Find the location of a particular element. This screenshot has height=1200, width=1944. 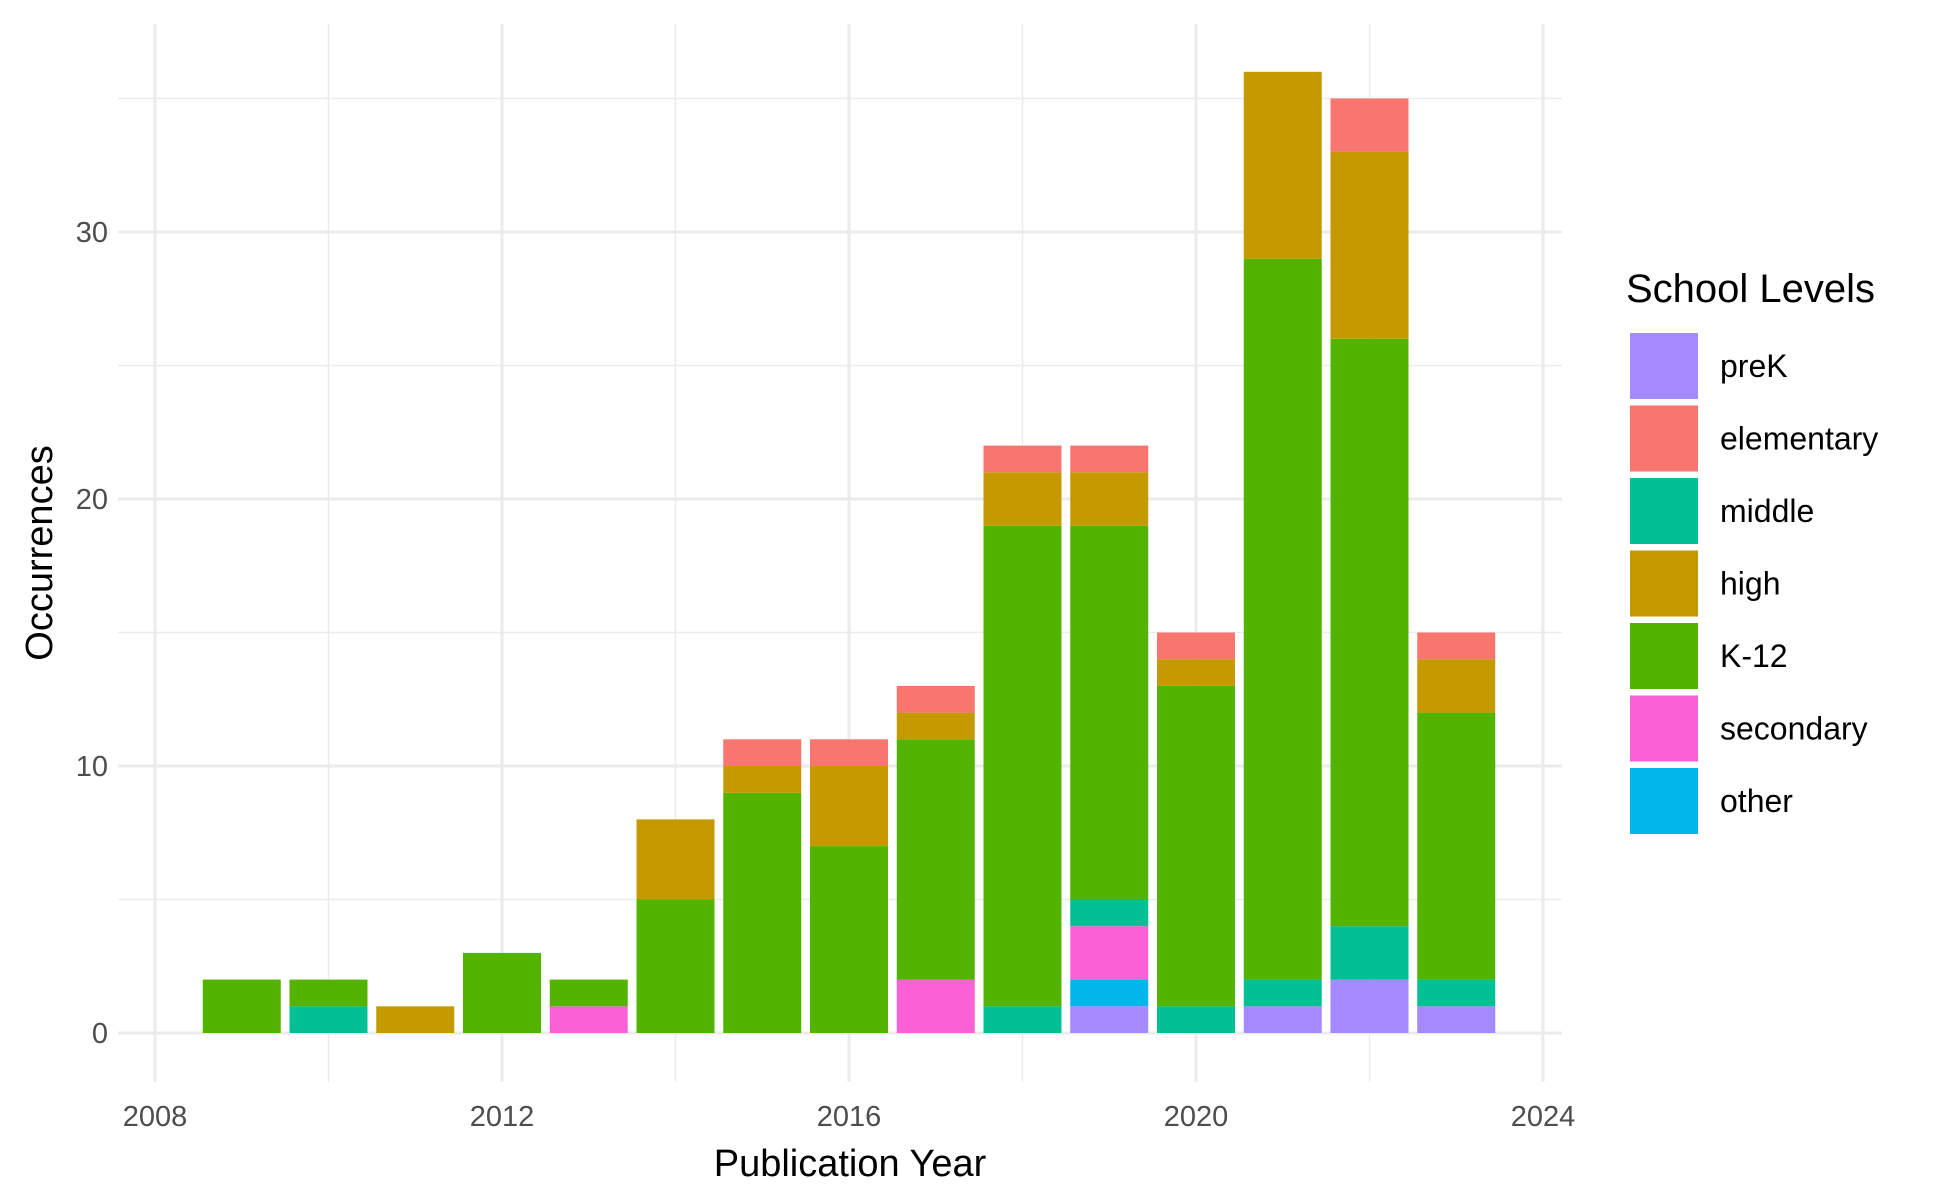

bar-segment-high-2014 is located at coordinates (675, 859).